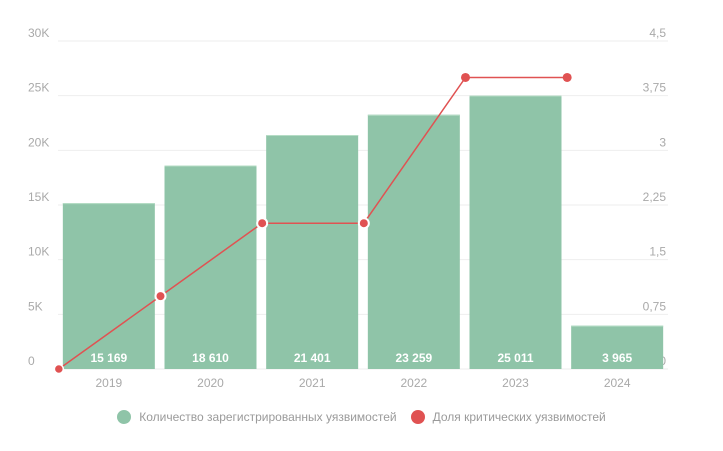 The height and width of the screenshot is (451, 723). I want to click on y-left-tick-label: 10K, so click(38, 252).